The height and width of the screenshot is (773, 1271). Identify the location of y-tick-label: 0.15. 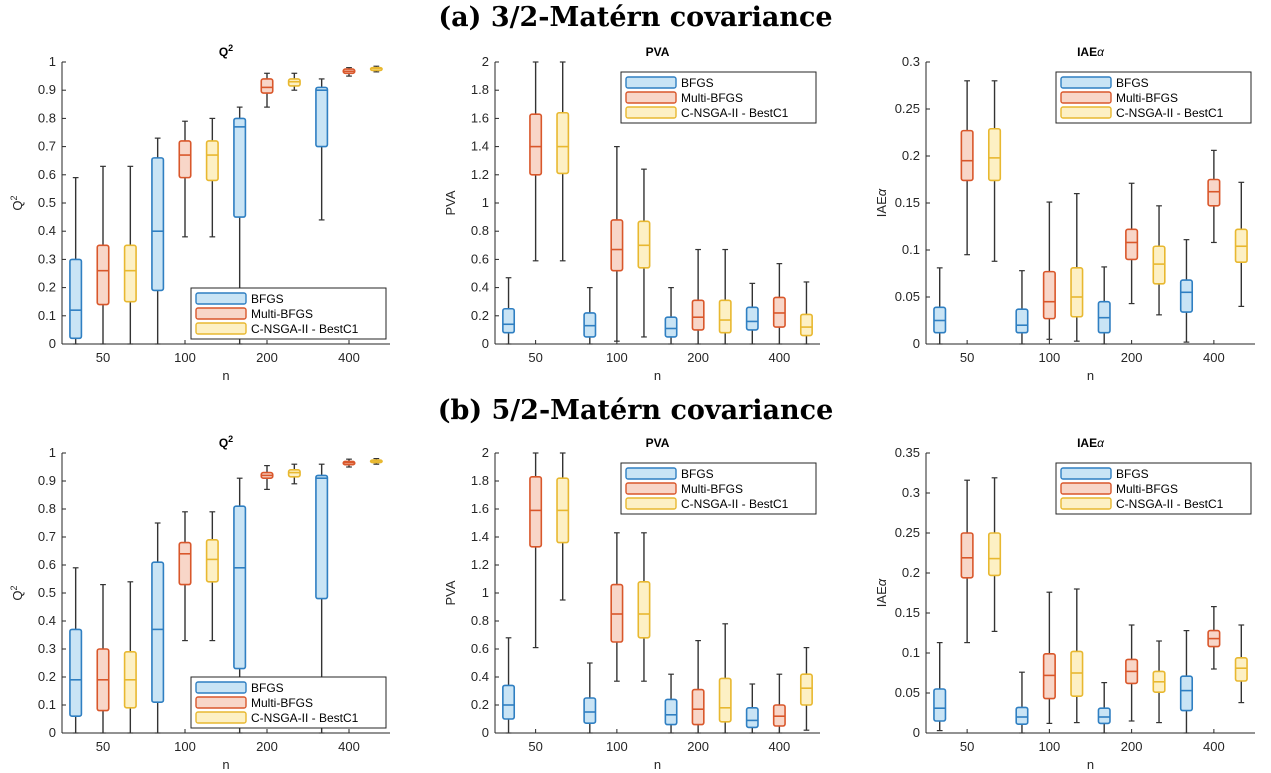
(907, 612).